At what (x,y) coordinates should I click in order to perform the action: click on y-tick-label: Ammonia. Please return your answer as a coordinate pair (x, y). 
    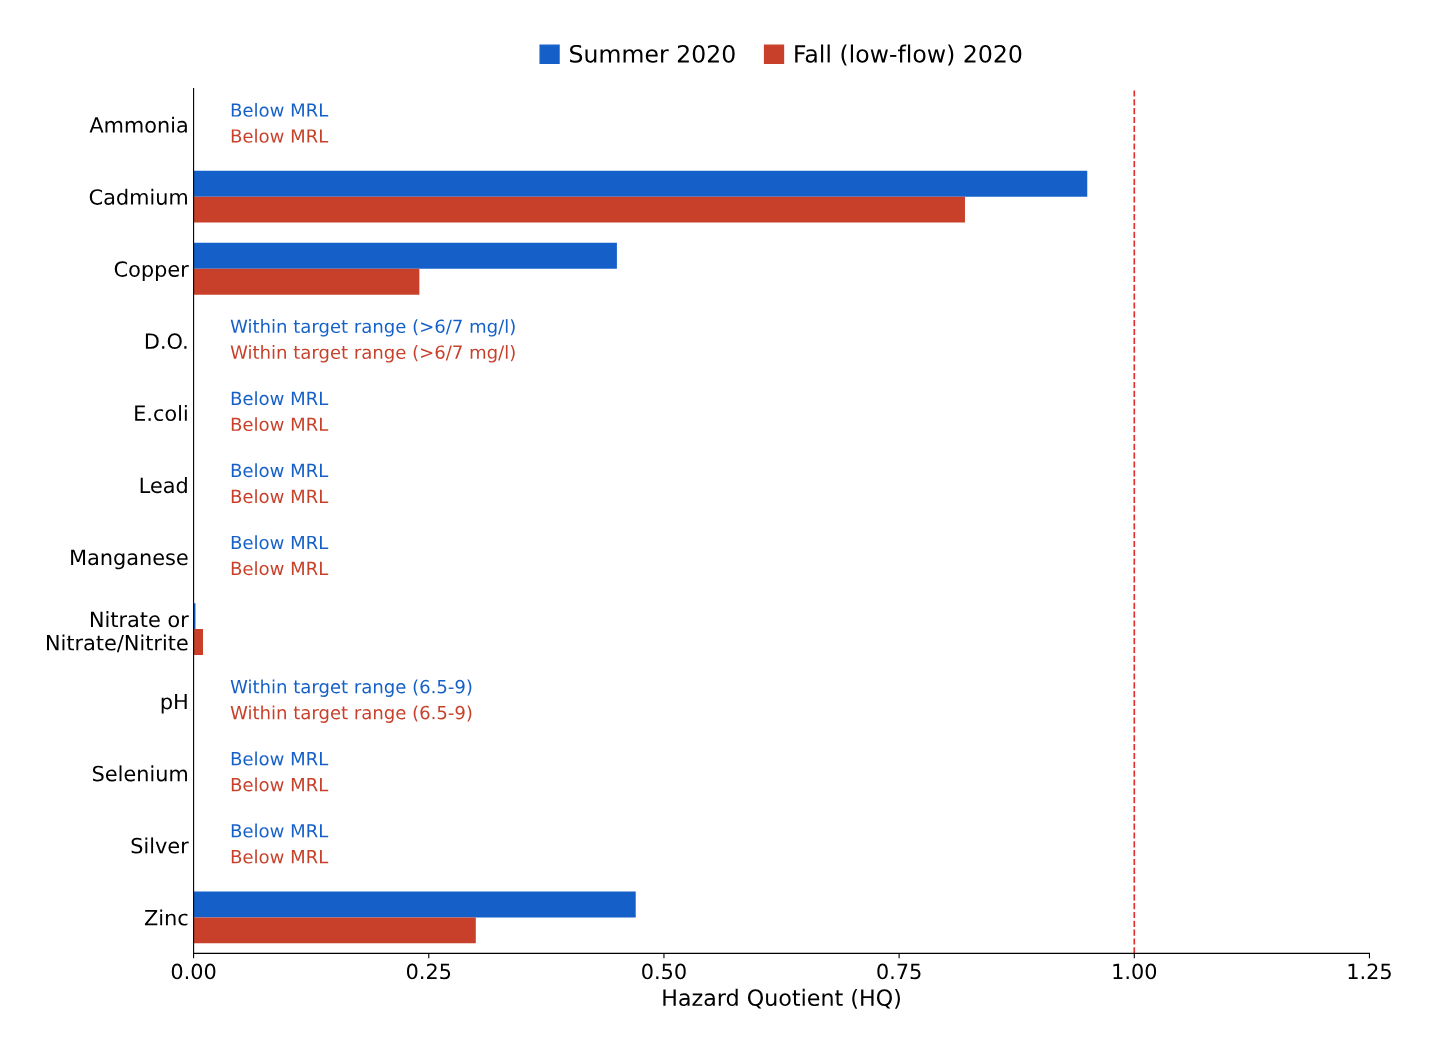
    Looking at the image, I should click on (138, 124).